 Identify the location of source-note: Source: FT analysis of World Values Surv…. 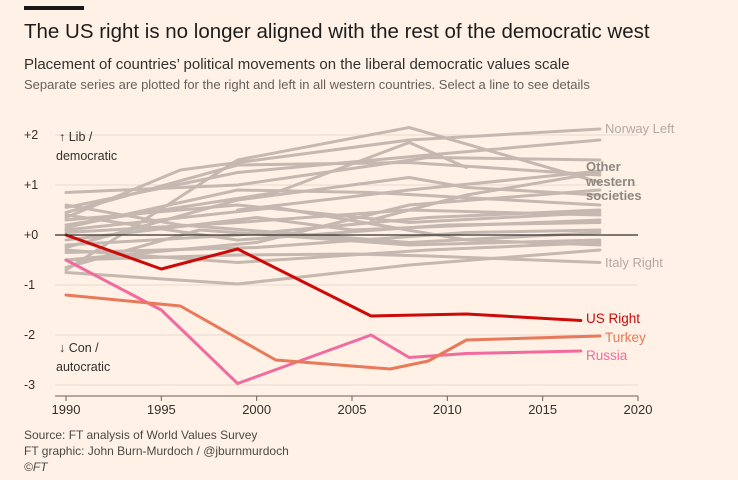
(141, 435).